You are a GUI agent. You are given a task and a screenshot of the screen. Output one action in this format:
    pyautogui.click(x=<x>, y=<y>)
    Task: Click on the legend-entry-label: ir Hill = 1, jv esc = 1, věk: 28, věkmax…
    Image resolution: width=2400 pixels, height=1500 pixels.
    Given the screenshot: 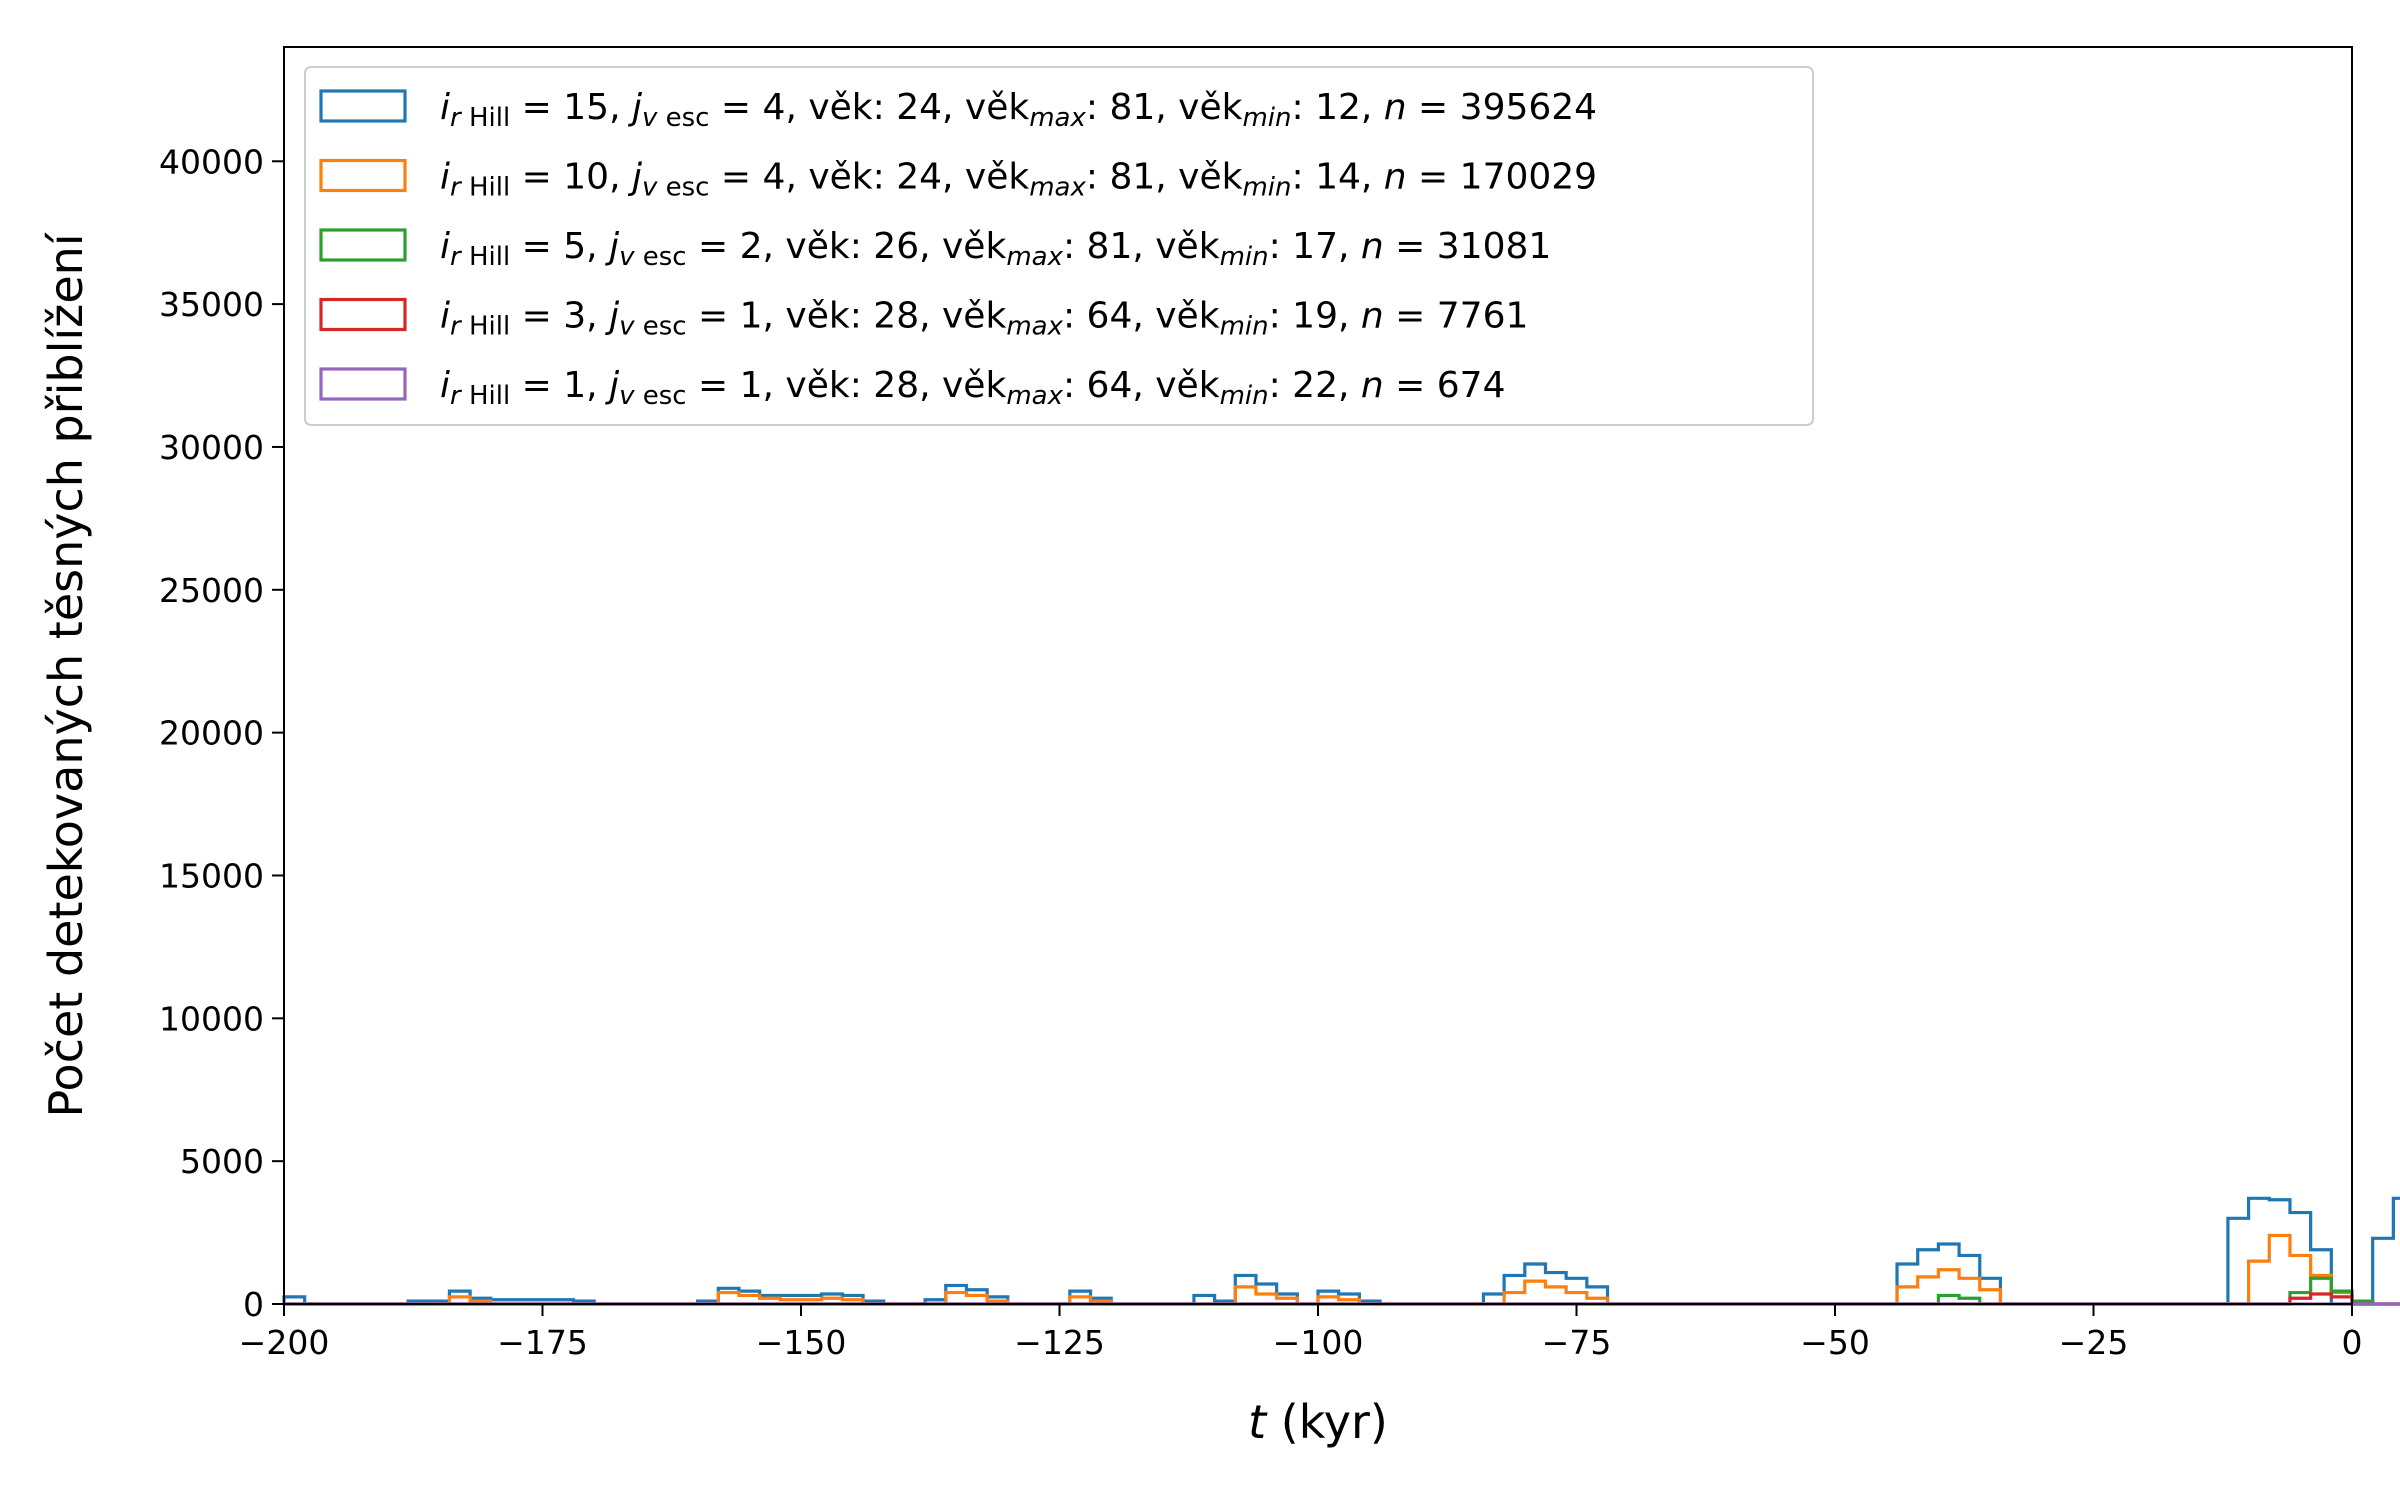 What is the action you would take?
    pyautogui.click(x=972, y=388)
    